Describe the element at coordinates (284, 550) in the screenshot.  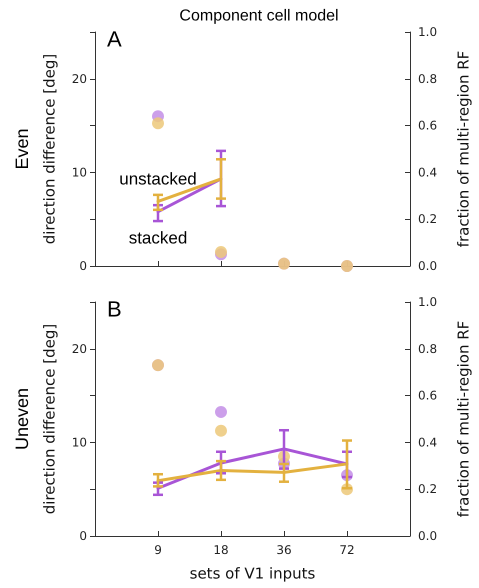
I see `x-tick-label: 36` at that location.